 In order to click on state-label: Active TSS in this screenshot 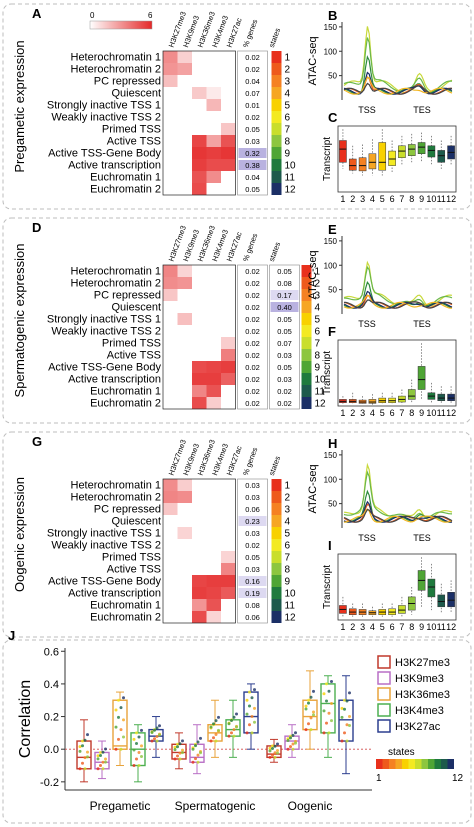, I will do `click(134, 356)`.